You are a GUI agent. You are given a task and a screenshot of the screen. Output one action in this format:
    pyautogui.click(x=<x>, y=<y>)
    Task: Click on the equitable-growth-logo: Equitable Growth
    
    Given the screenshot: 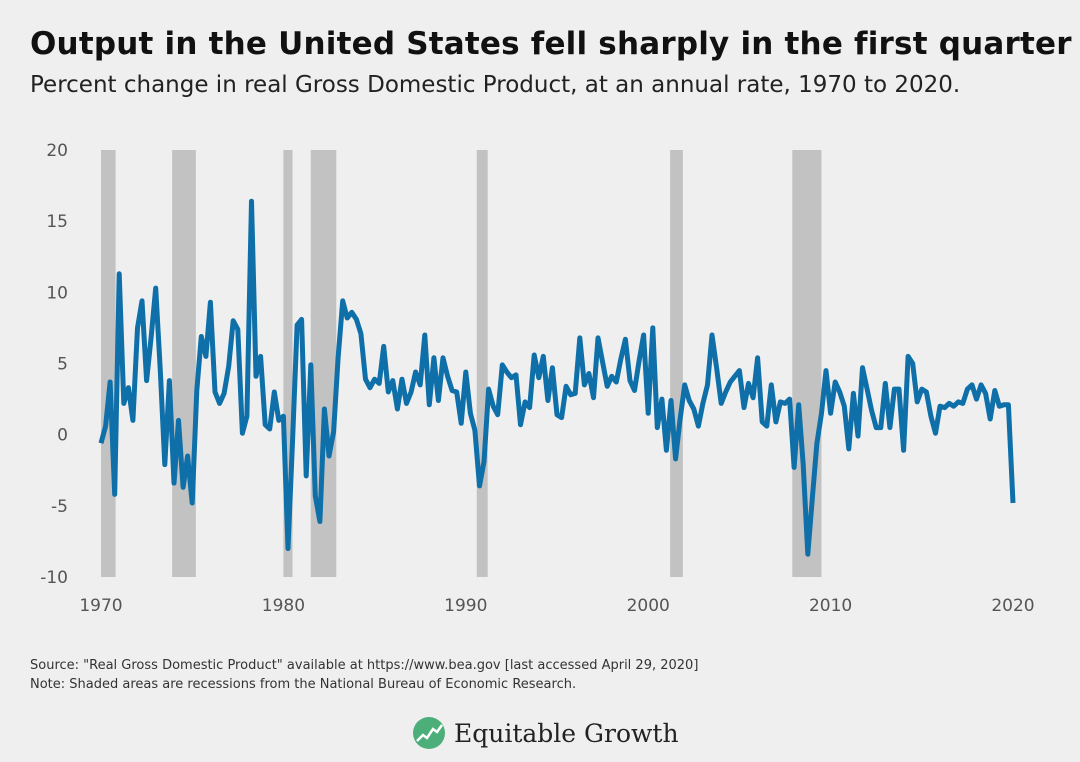 What is the action you would take?
    pyautogui.click(x=545, y=733)
    